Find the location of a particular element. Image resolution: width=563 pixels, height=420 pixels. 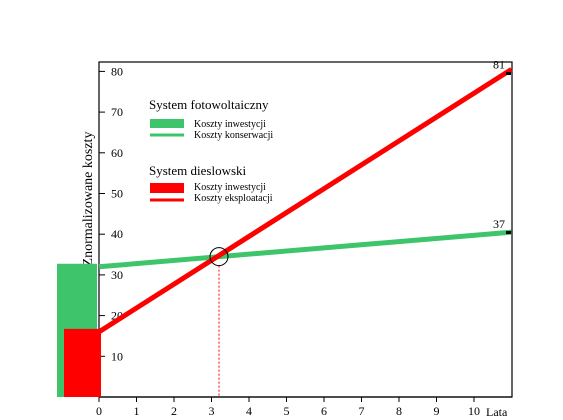

x-tick-label: 1 is located at coordinates (137, 411).